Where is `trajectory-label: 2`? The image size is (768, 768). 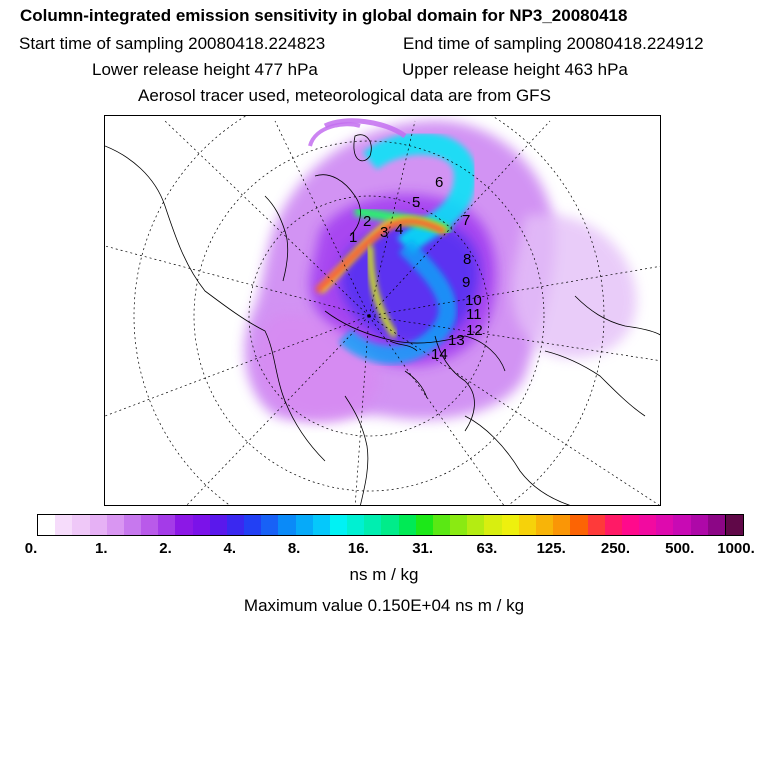
trajectory-label: 2 is located at coordinates (367, 221).